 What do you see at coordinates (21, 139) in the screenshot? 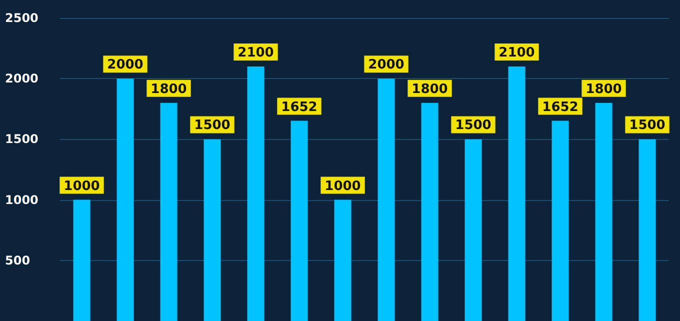
I see `y-tick-label: 1500` at bounding box center [21, 139].